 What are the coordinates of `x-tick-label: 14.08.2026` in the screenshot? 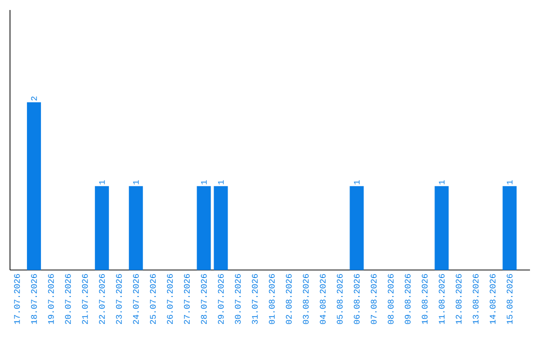 It's located at (493, 299).